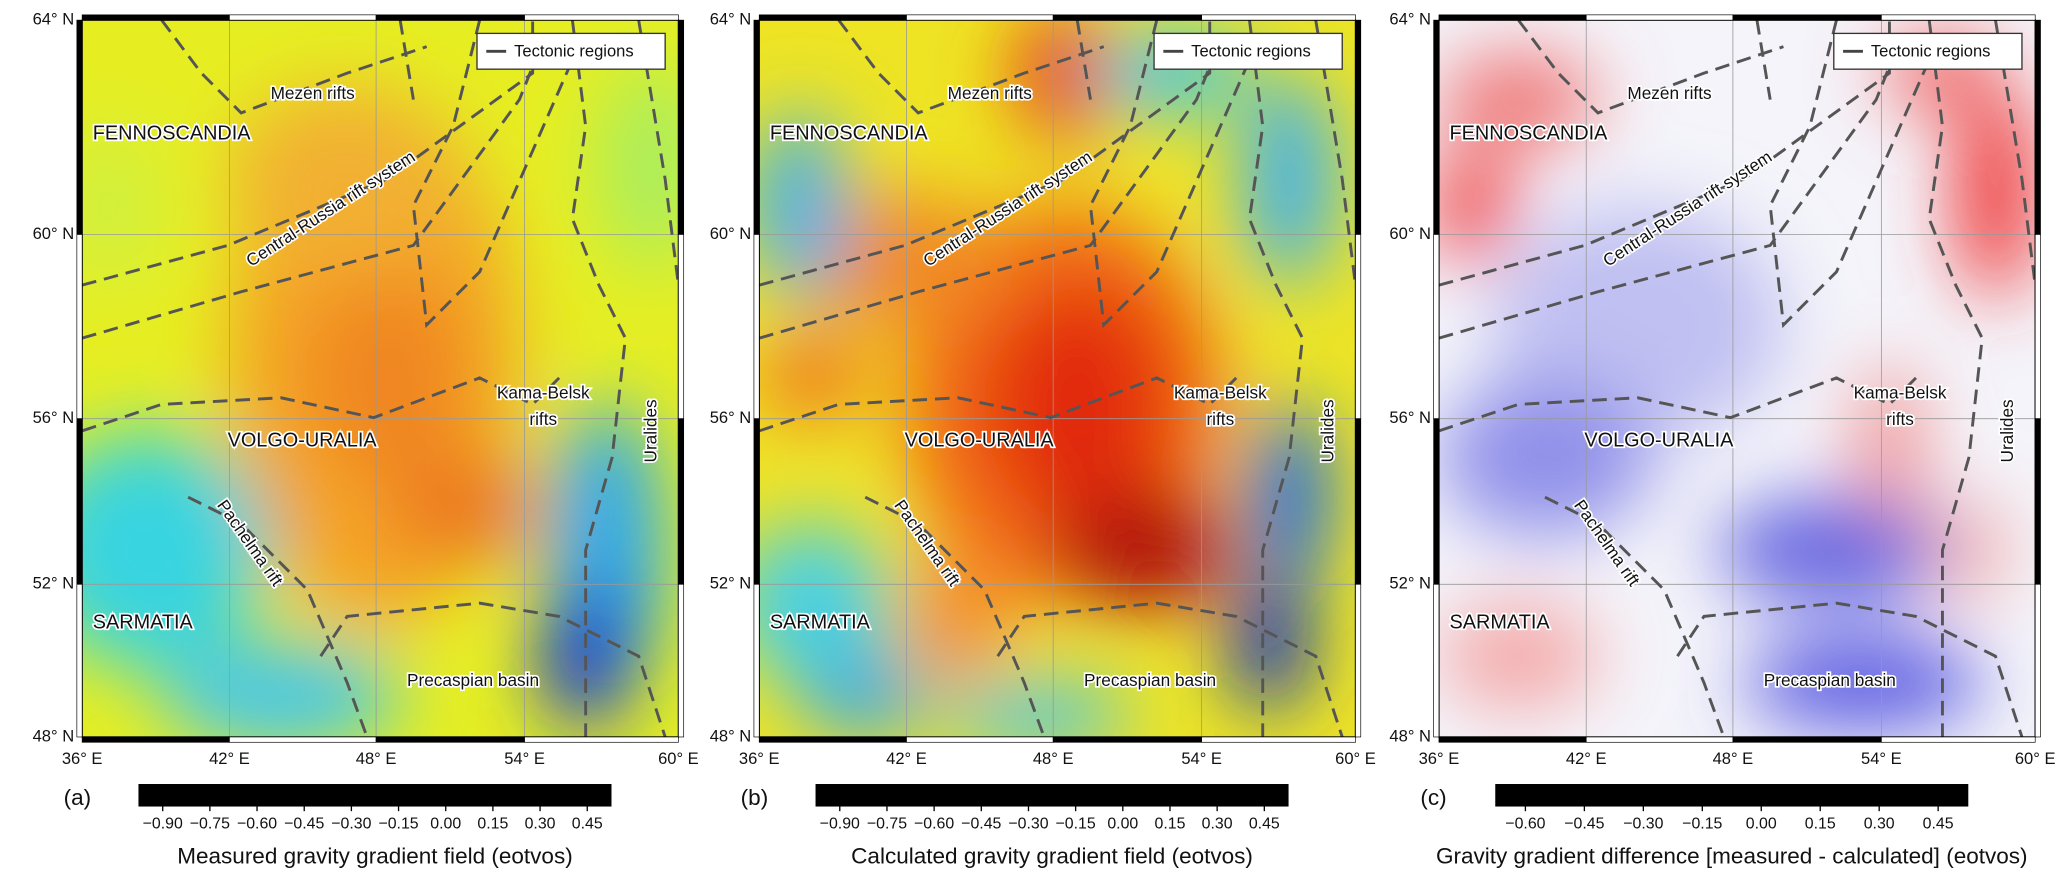 Image resolution: width=2067 pixels, height=883 pixels. What do you see at coordinates (1410, 233) in the screenshot?
I see `lat-label: 60° N` at bounding box center [1410, 233].